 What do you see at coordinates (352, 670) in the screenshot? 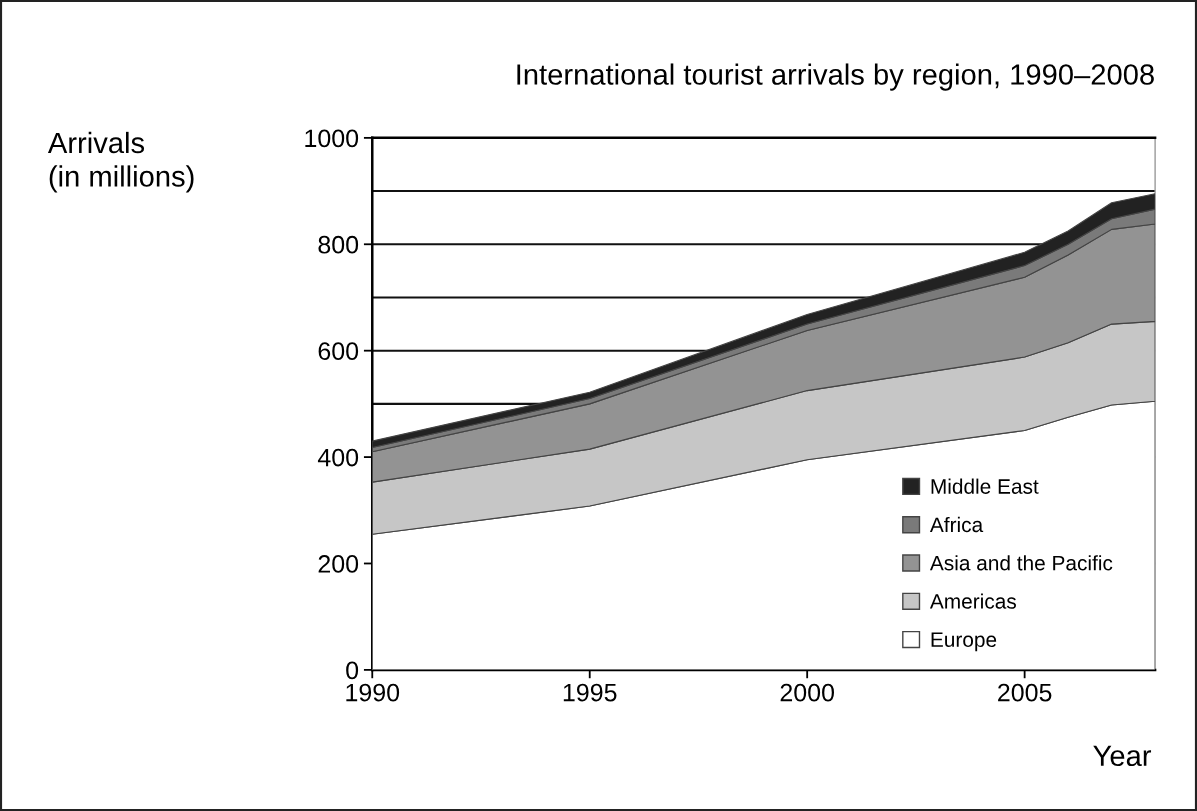
I see `y-tick-label: 0` at bounding box center [352, 670].